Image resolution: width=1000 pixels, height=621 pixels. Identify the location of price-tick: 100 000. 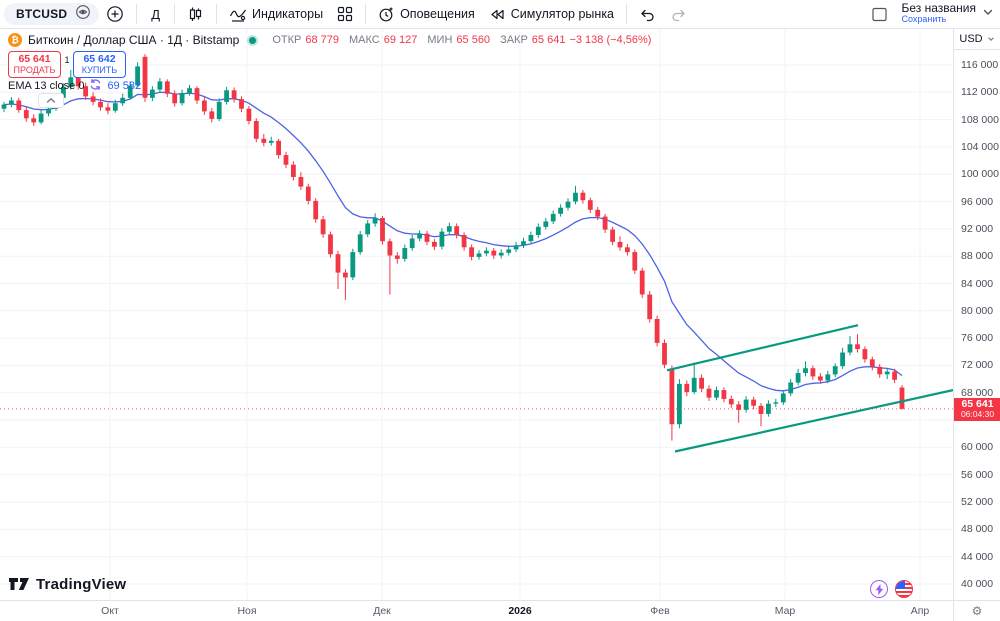
(980, 174).